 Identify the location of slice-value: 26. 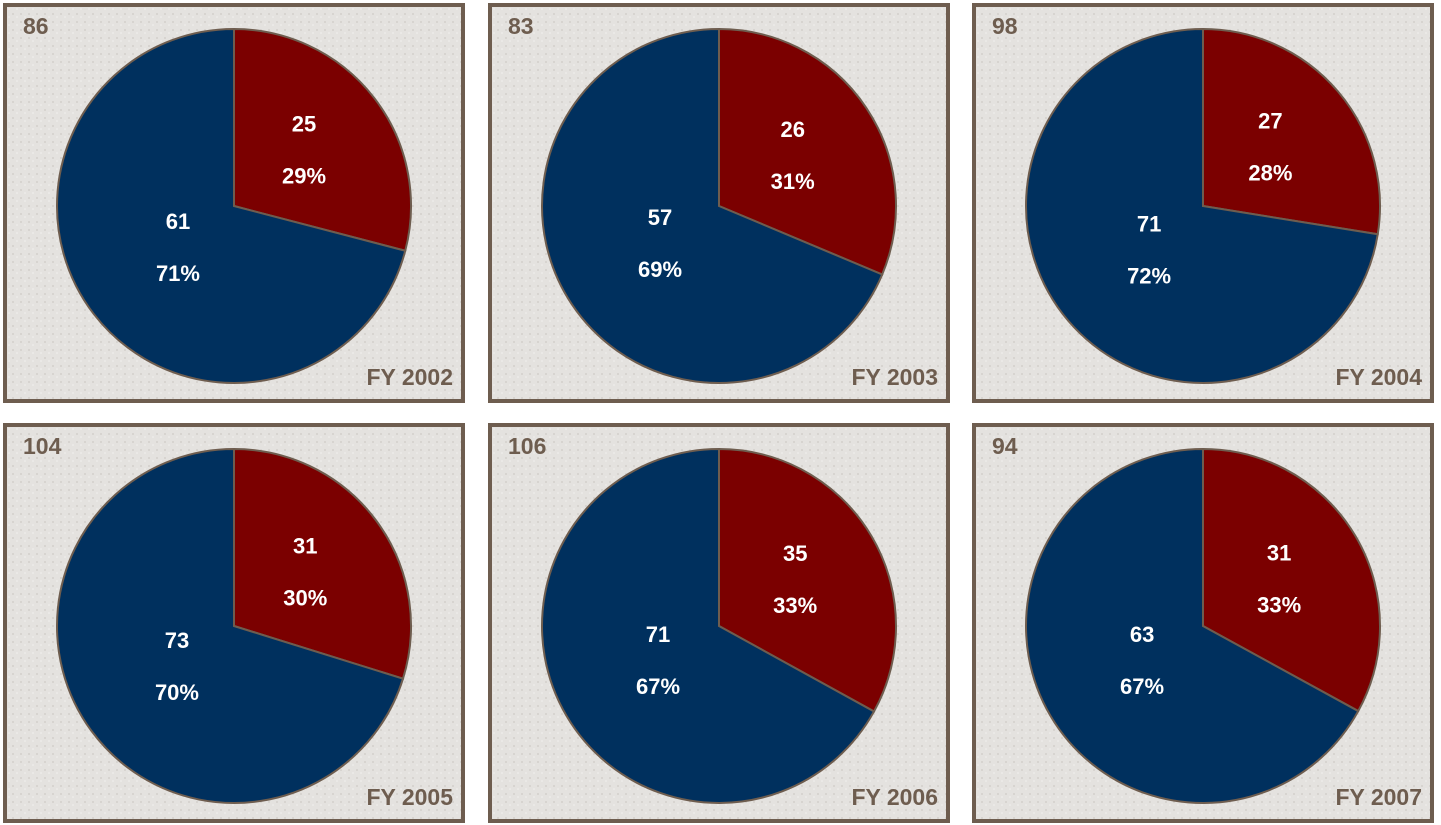
(792, 129).